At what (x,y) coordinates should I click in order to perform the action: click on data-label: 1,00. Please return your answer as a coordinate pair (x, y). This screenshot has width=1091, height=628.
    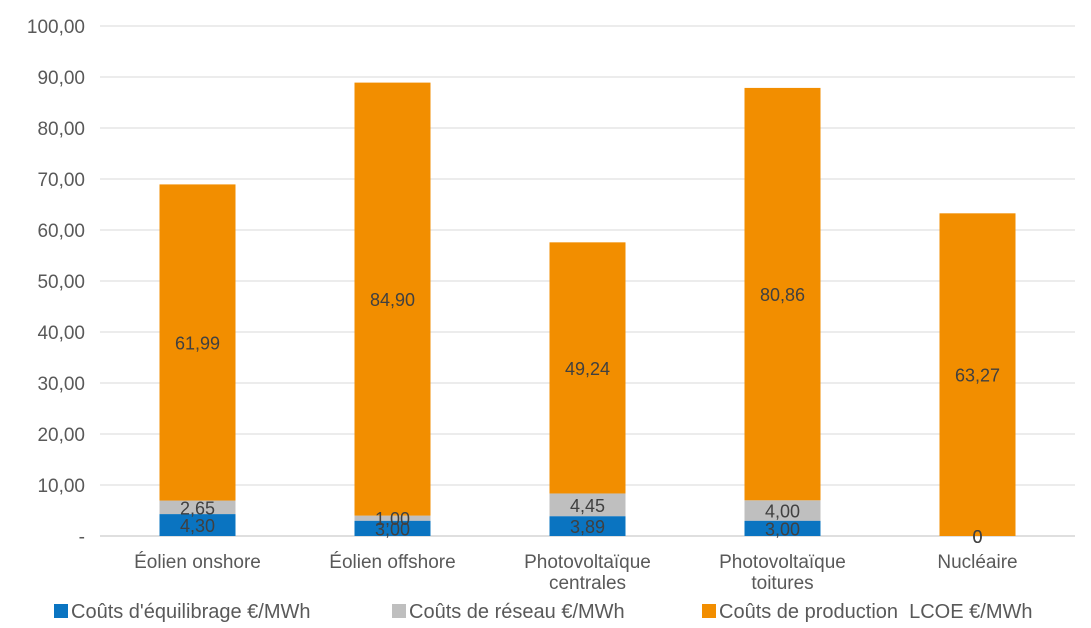
    Looking at the image, I should click on (392, 519).